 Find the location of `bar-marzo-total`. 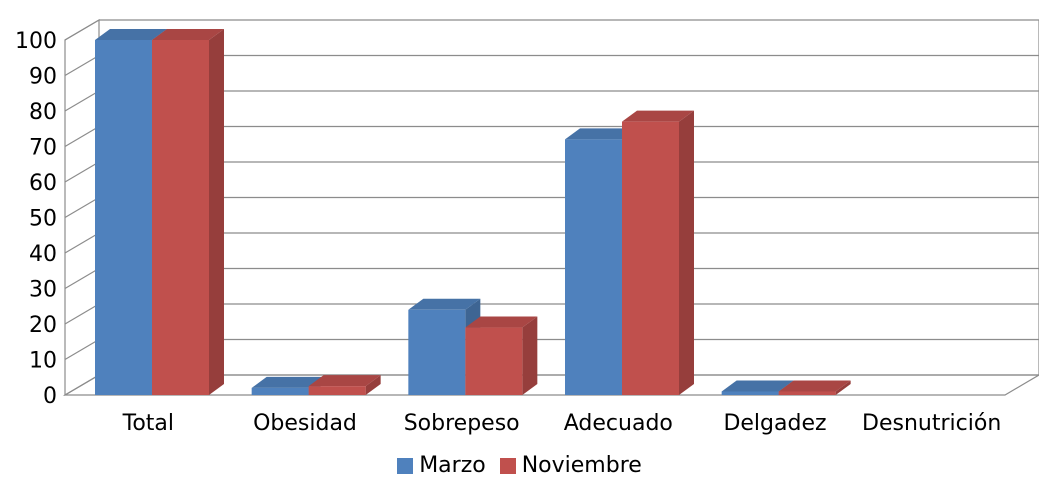

bar-marzo-total is located at coordinates (131, 212).